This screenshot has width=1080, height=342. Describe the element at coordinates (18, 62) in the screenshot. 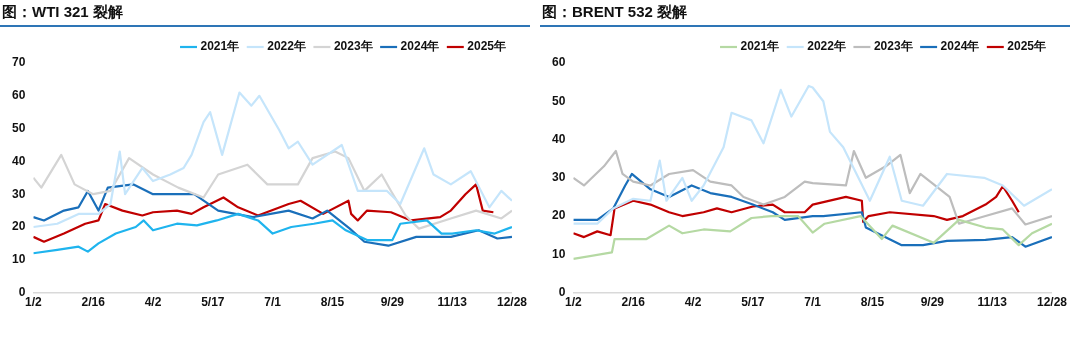

I see `y-tick-label: 70` at that location.